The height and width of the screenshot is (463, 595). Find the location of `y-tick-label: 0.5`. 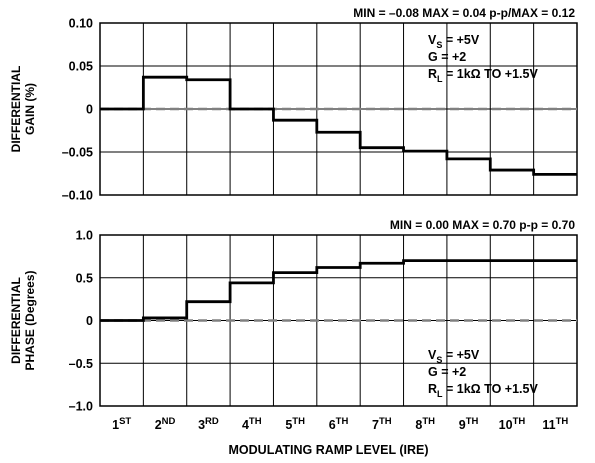

y-tick-label: 0.5 is located at coordinates (84, 278).